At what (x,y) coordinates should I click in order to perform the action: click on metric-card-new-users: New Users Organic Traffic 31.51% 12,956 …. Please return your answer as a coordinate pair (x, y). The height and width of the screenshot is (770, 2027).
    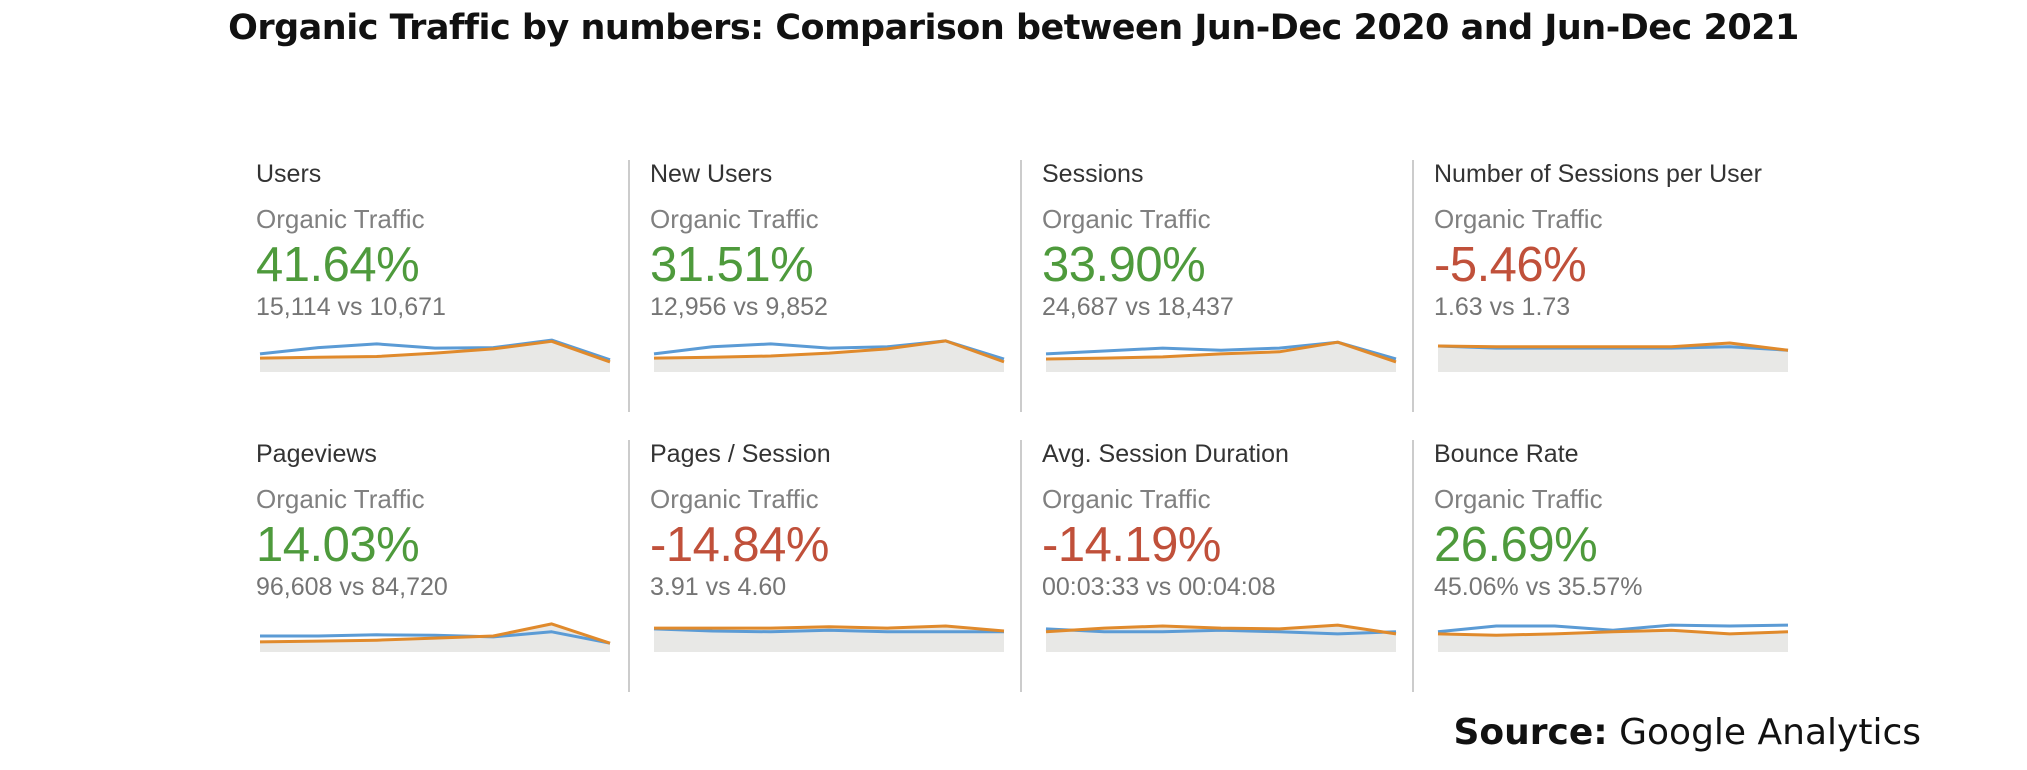
    Looking at the image, I should click on (824, 286).